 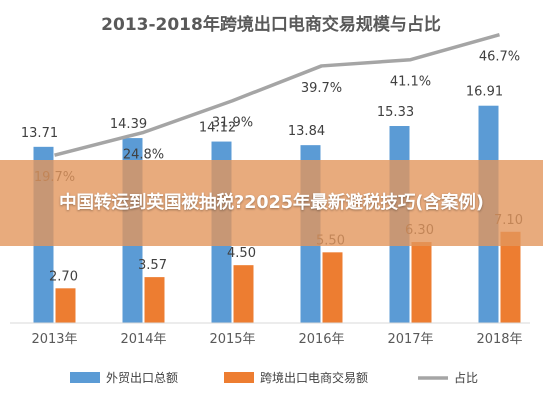 I want to click on data-label-export-total: 13.84, so click(x=306, y=131).